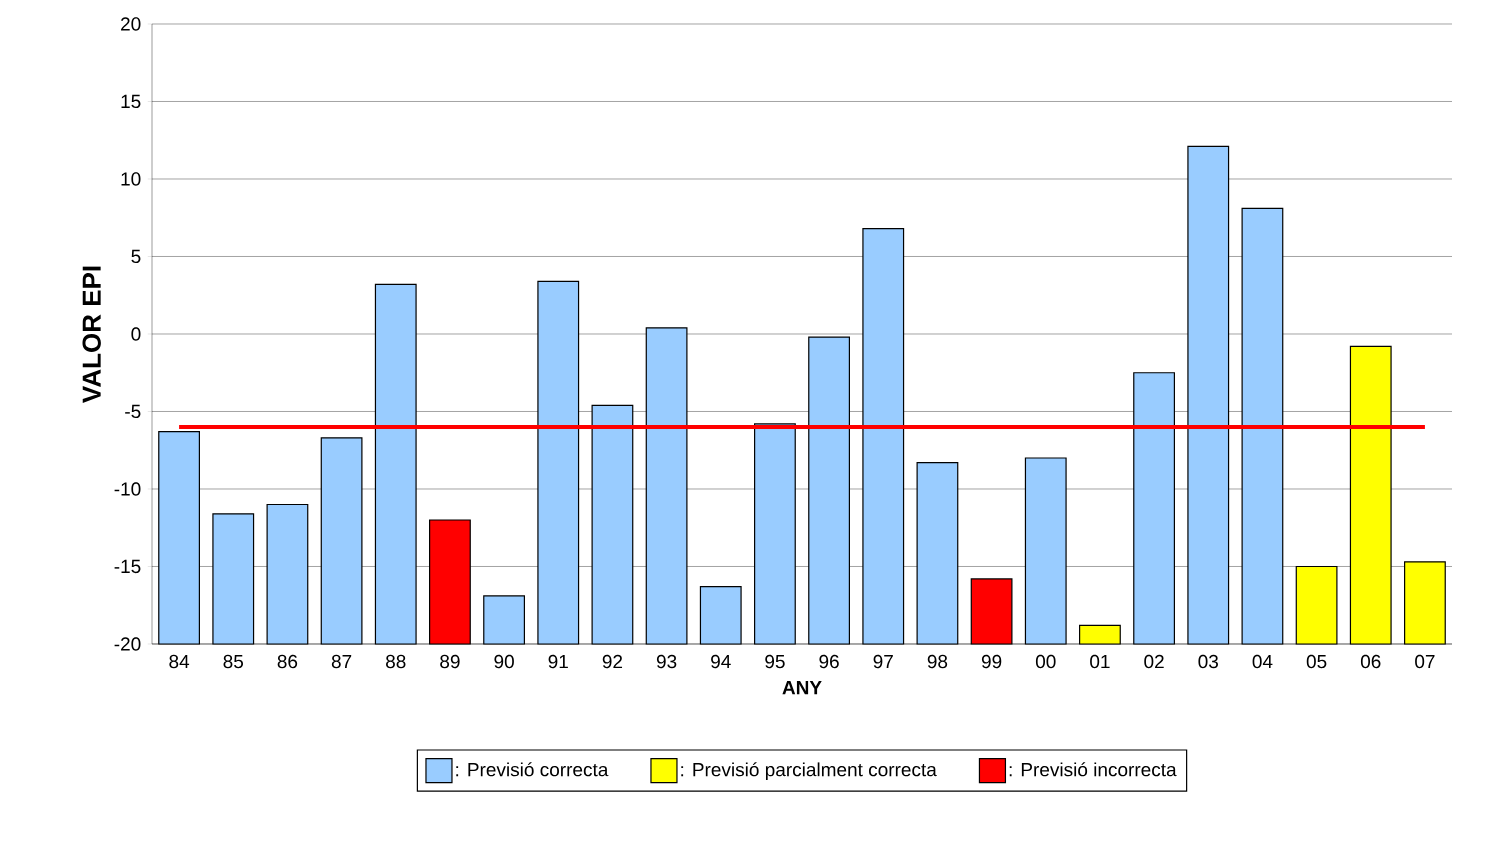 This screenshot has height=854, width=1497. I want to click on x-tick-label: 93, so click(666, 661).